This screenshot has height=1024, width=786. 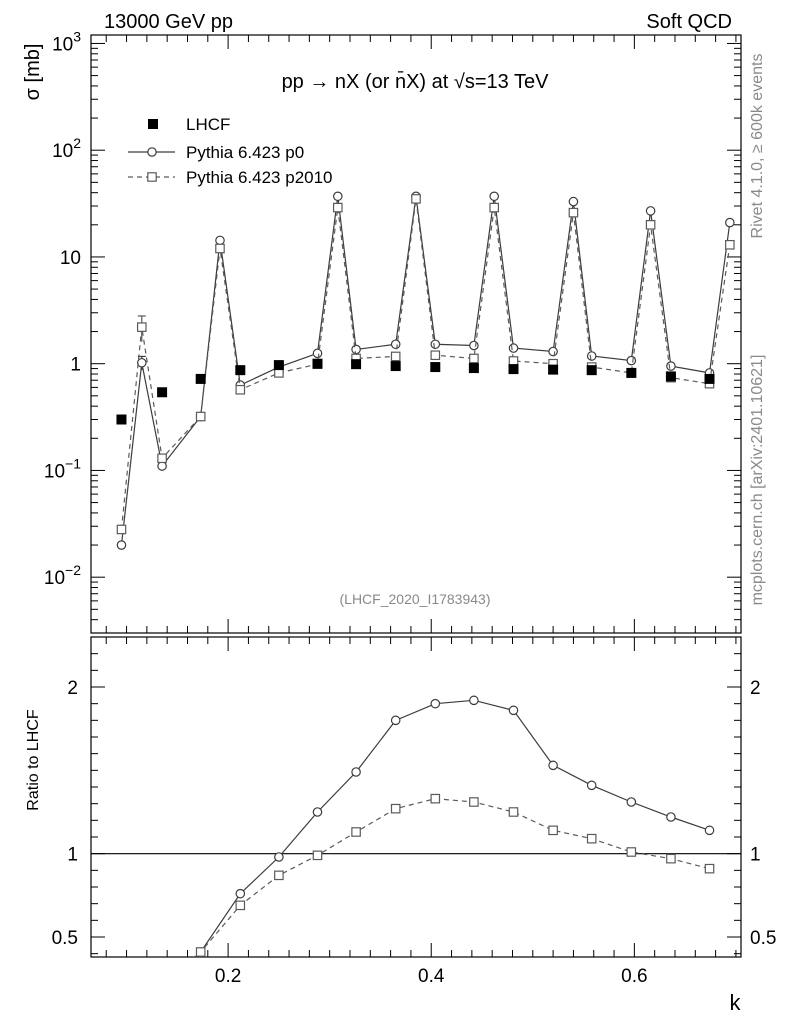 What do you see at coordinates (72, 688) in the screenshot?
I see `ratio-tick-label: 2` at bounding box center [72, 688].